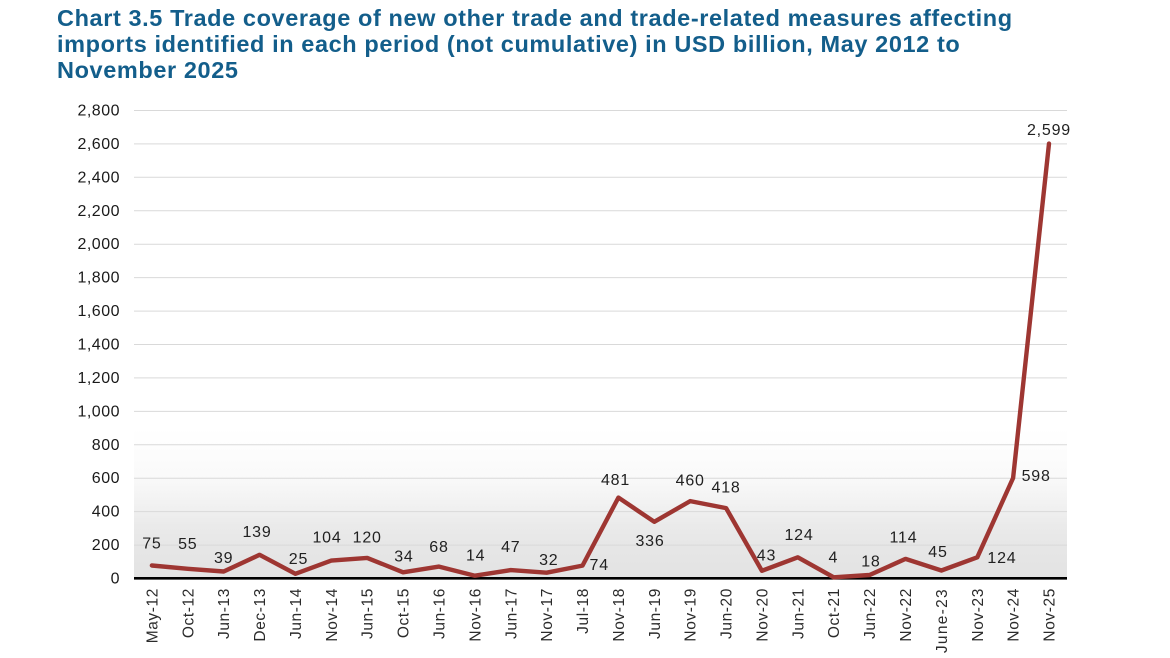 The height and width of the screenshot is (658, 1170). Describe the element at coordinates (152, 615) in the screenshot. I see `svg-text: May-12` at that location.